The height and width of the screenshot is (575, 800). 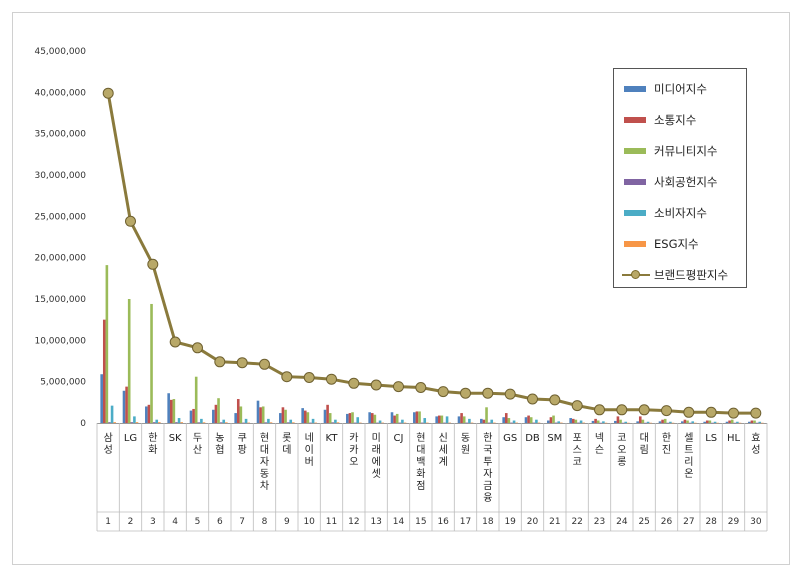 What do you see at coordinates (711, 522) in the screenshot?
I see `category-number-28: 28` at bounding box center [711, 522].